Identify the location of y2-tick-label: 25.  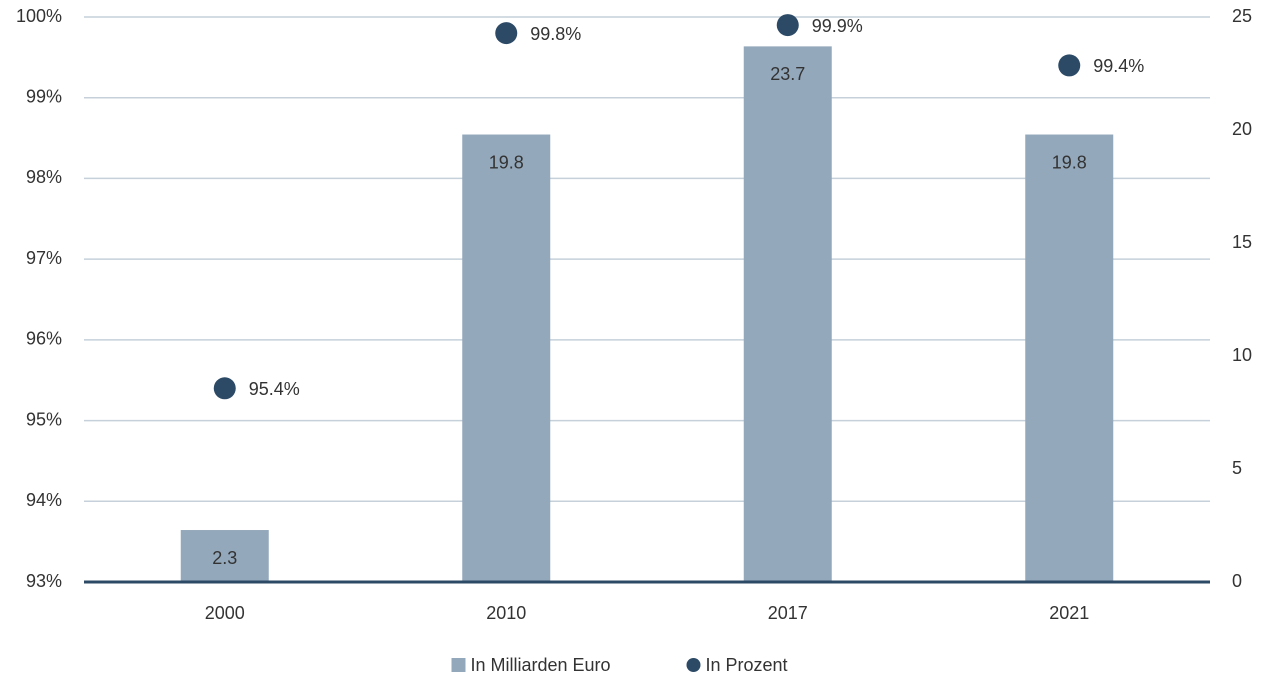
(1242, 16).